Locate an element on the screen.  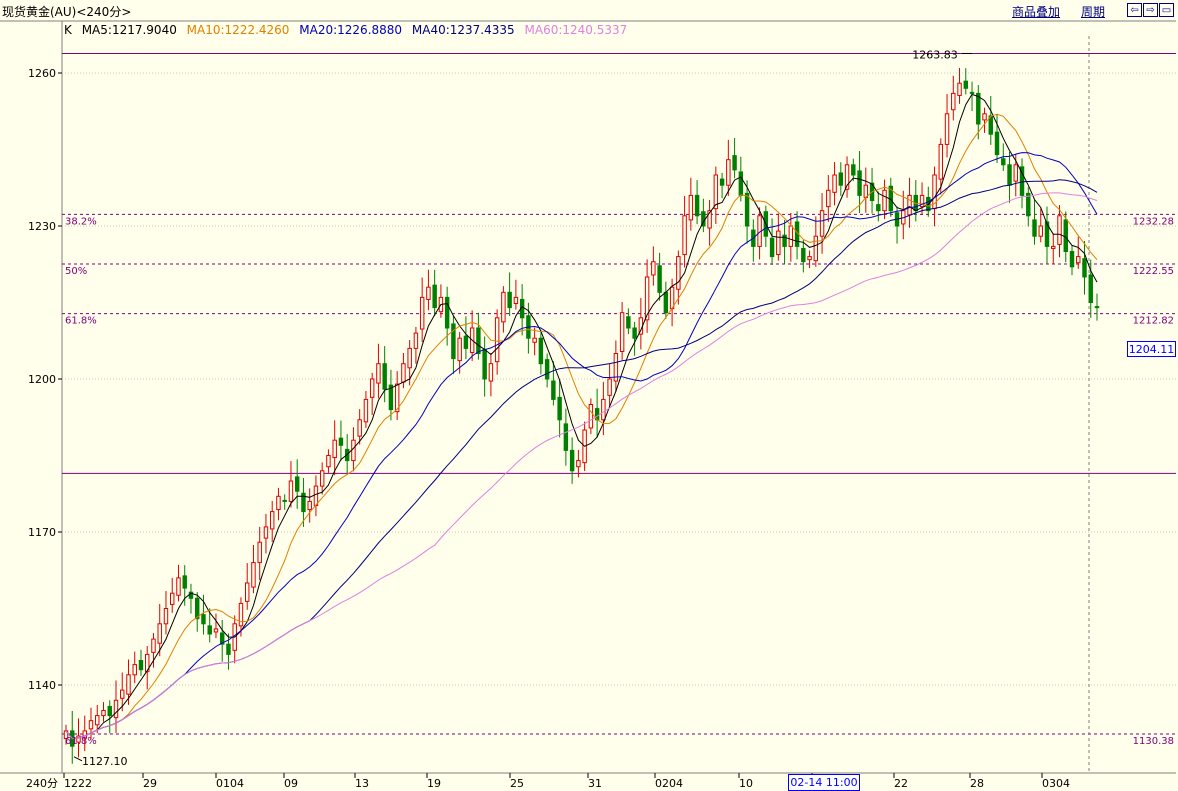
fib-value-label: 1232.28 is located at coordinates (1153, 221).